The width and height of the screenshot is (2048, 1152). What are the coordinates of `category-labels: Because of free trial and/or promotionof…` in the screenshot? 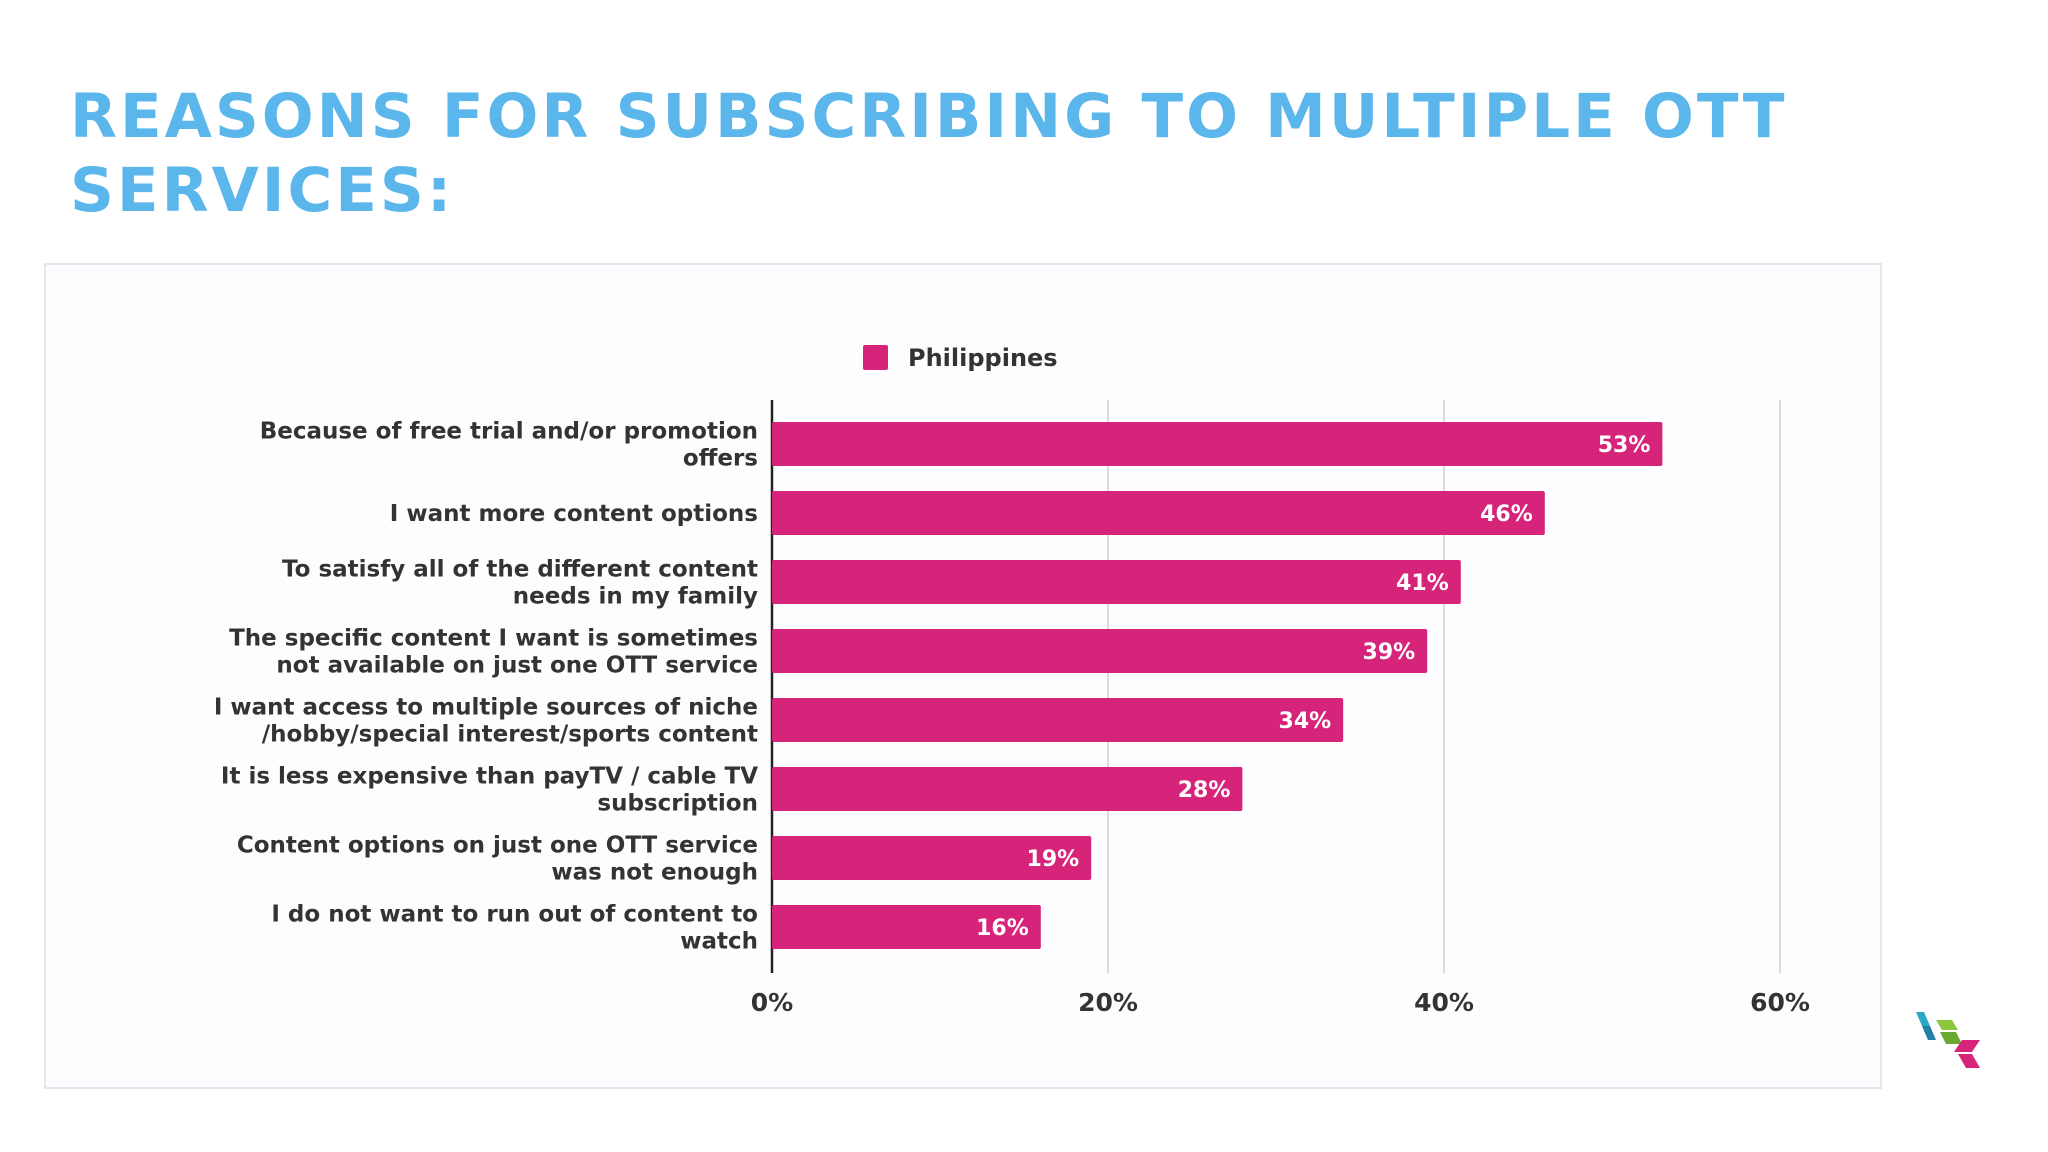 It's located at (486, 687).